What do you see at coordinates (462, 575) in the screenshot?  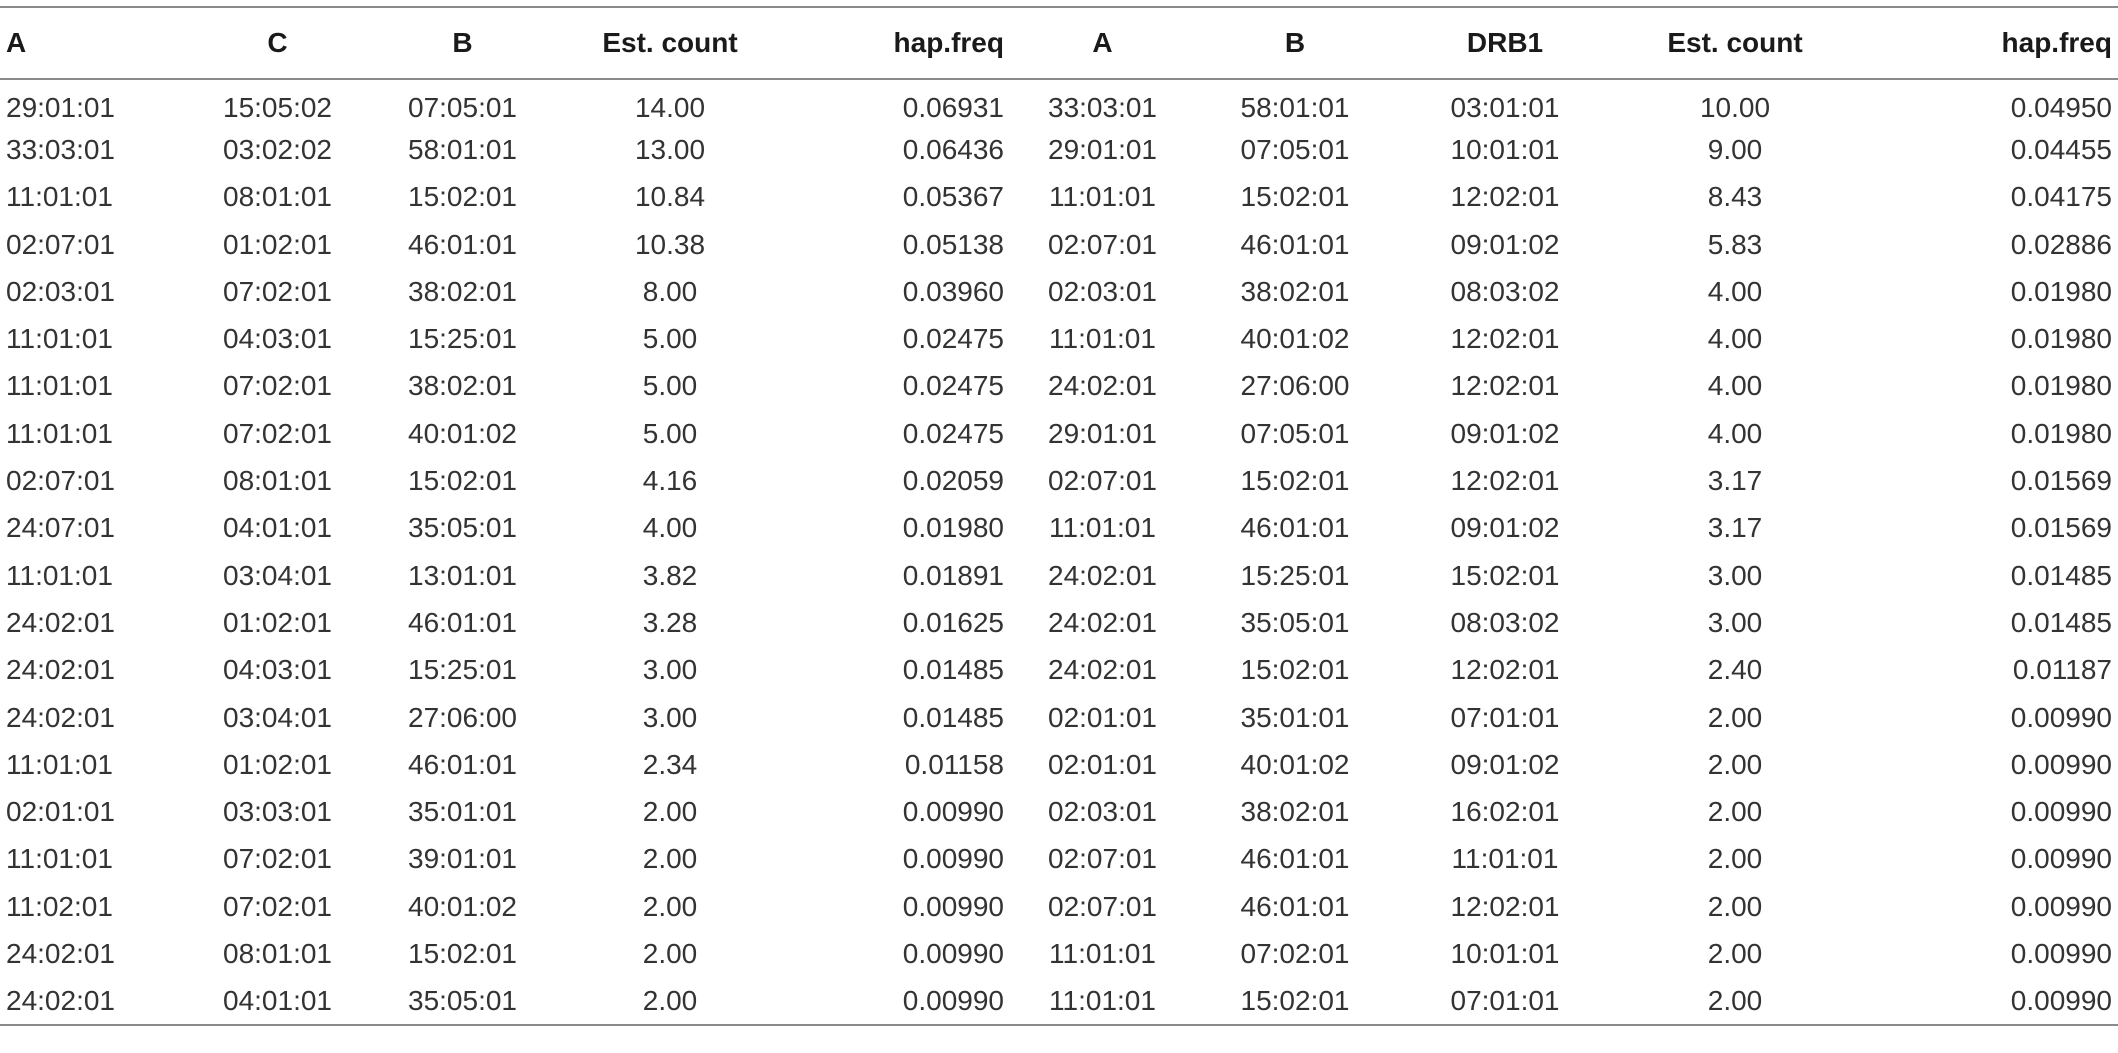 I see `table-cell: 13:01:01` at bounding box center [462, 575].